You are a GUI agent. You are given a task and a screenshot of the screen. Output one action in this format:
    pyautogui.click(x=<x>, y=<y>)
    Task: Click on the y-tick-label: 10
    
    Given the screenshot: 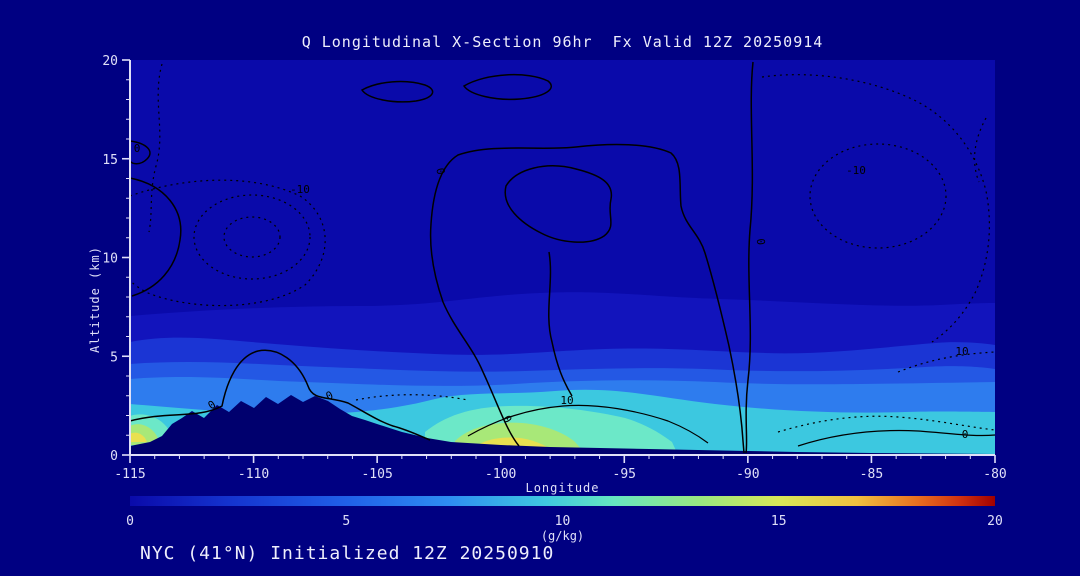 What is the action you would take?
    pyautogui.click(x=110, y=259)
    